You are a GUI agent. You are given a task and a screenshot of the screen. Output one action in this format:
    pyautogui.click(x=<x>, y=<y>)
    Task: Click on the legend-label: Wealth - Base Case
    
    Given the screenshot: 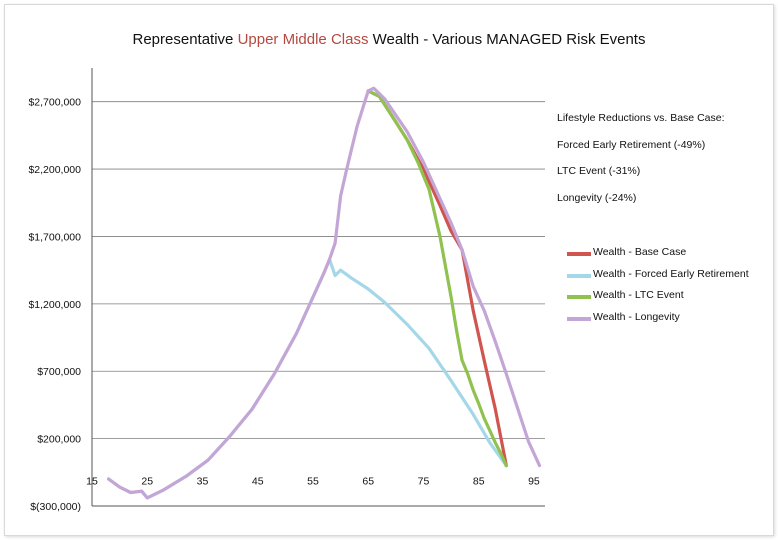 What is the action you would take?
    pyautogui.click(x=640, y=252)
    